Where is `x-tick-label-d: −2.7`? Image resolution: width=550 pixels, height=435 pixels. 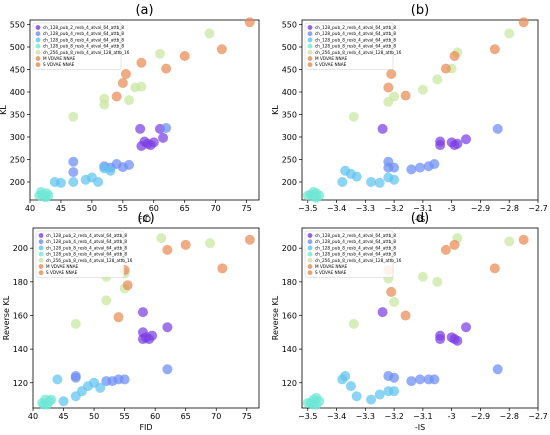 x-tick-label-d: −2.7 is located at coordinates (537, 416).